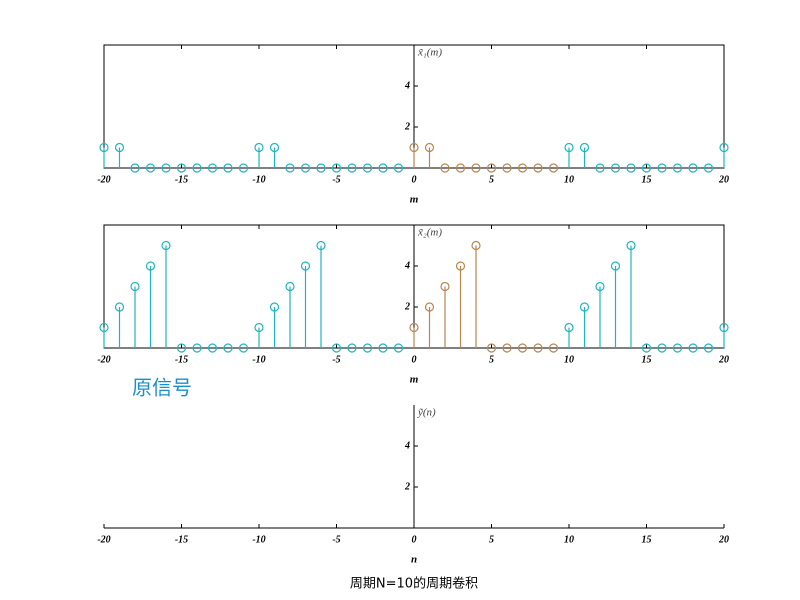 This screenshot has width=800, height=600. I want to click on x-tick-label: 15, so click(647, 539).